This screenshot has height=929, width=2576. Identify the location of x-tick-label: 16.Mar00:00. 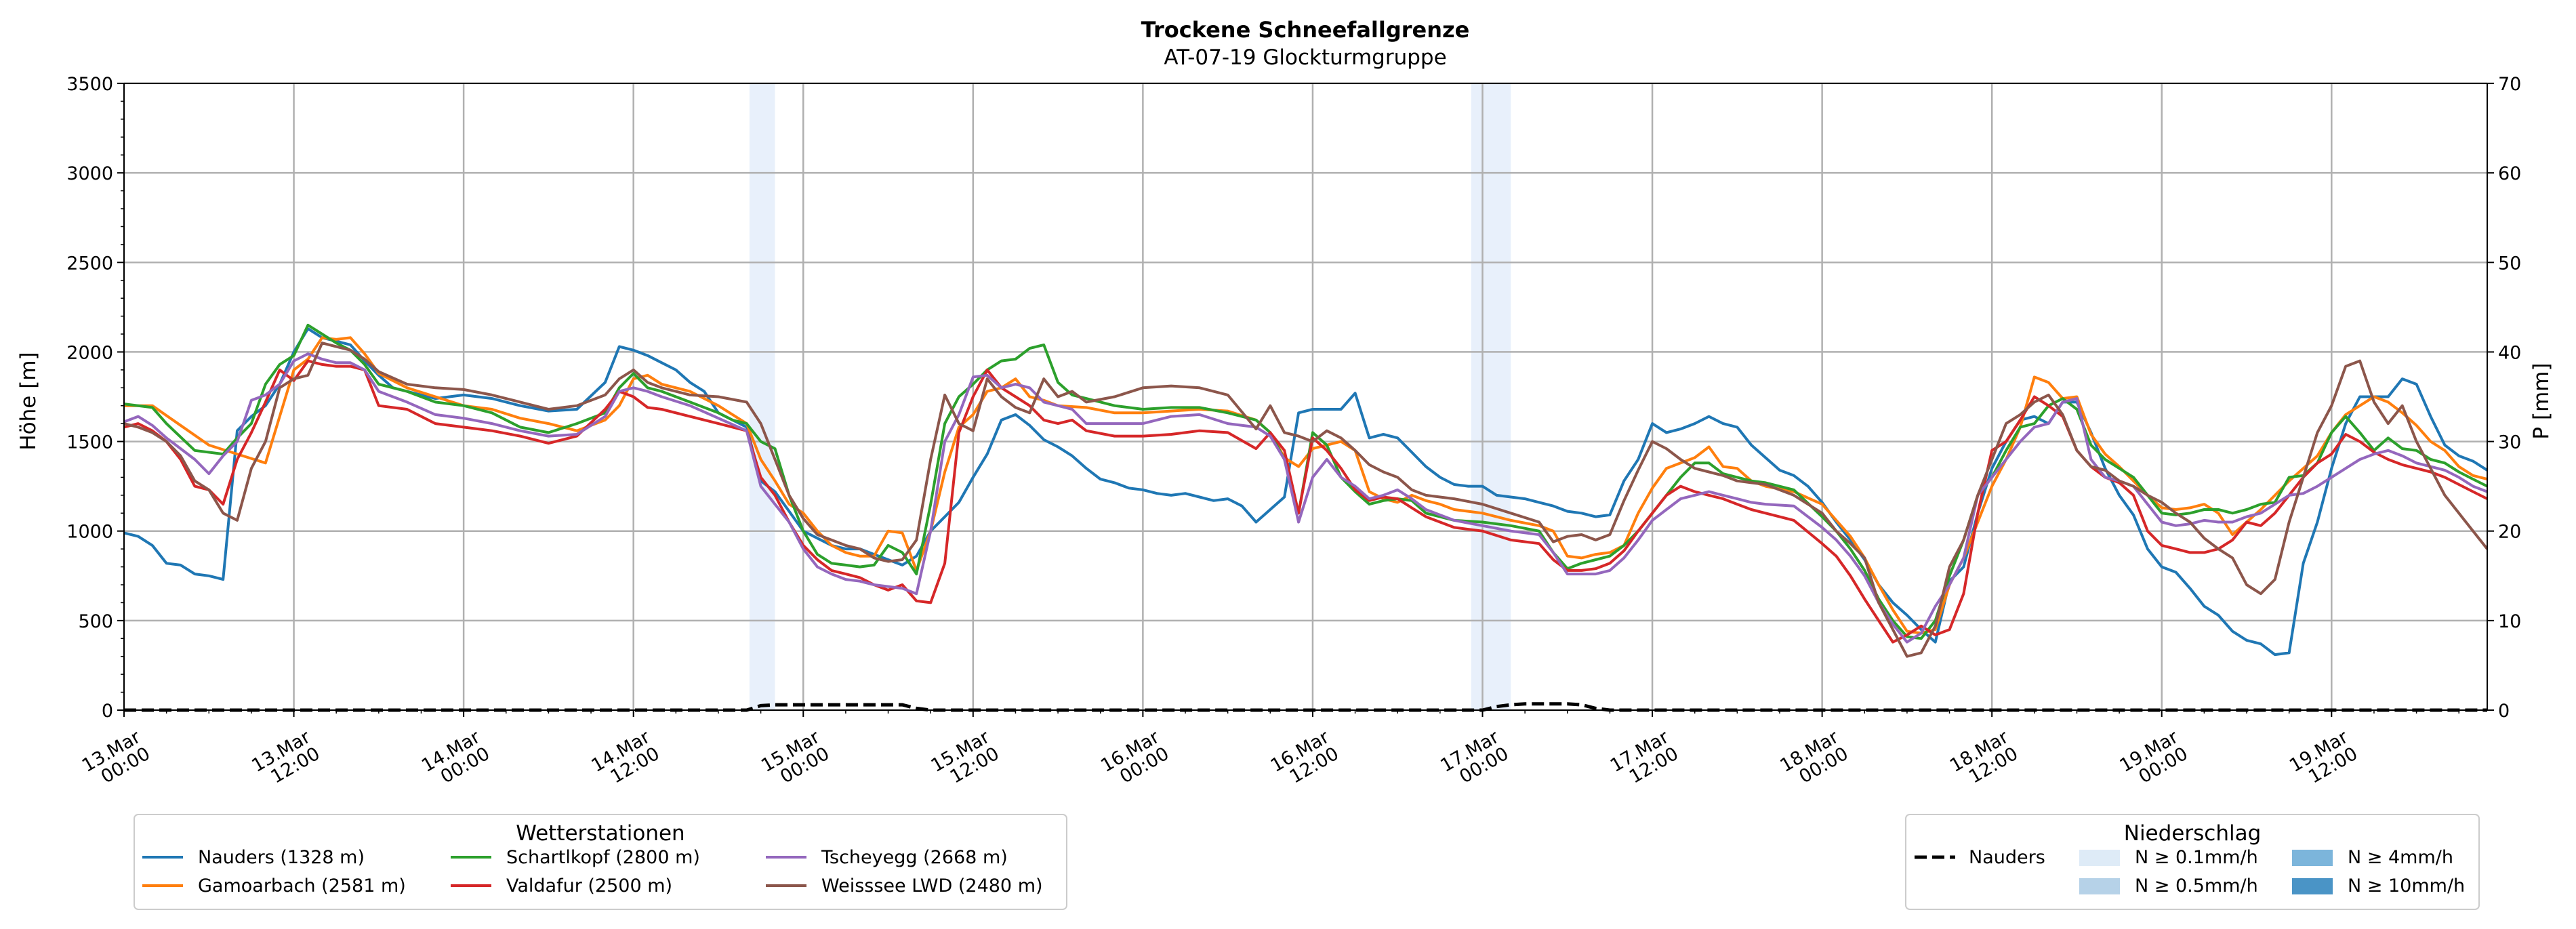
(1135, 759).